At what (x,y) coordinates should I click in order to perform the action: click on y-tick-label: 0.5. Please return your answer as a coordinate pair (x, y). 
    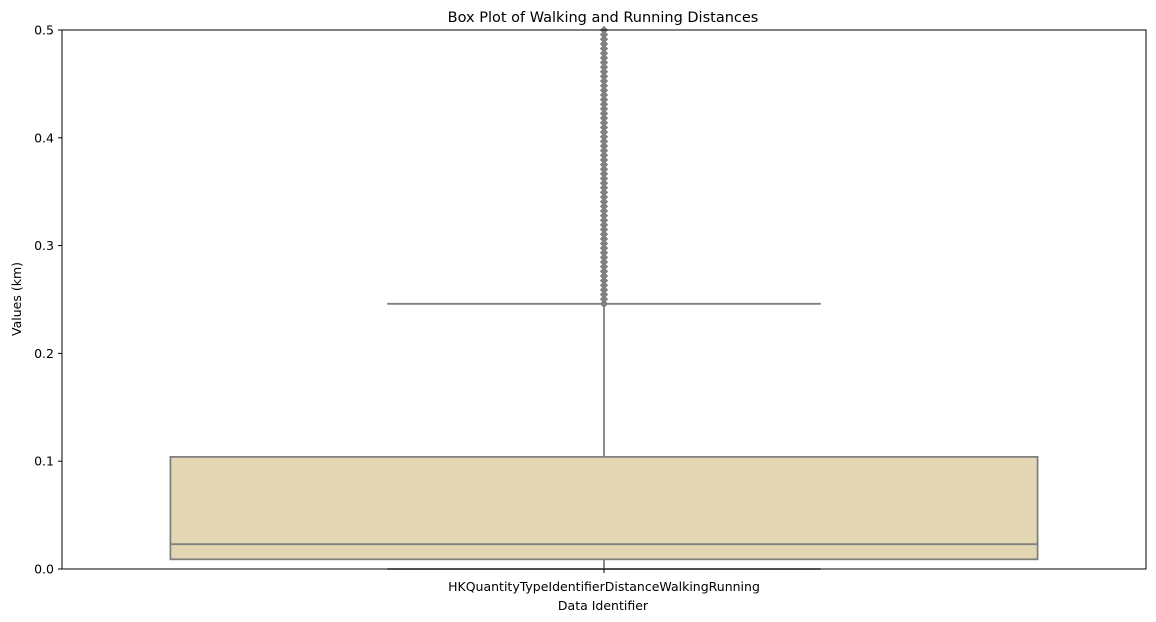
    Looking at the image, I should click on (44, 30).